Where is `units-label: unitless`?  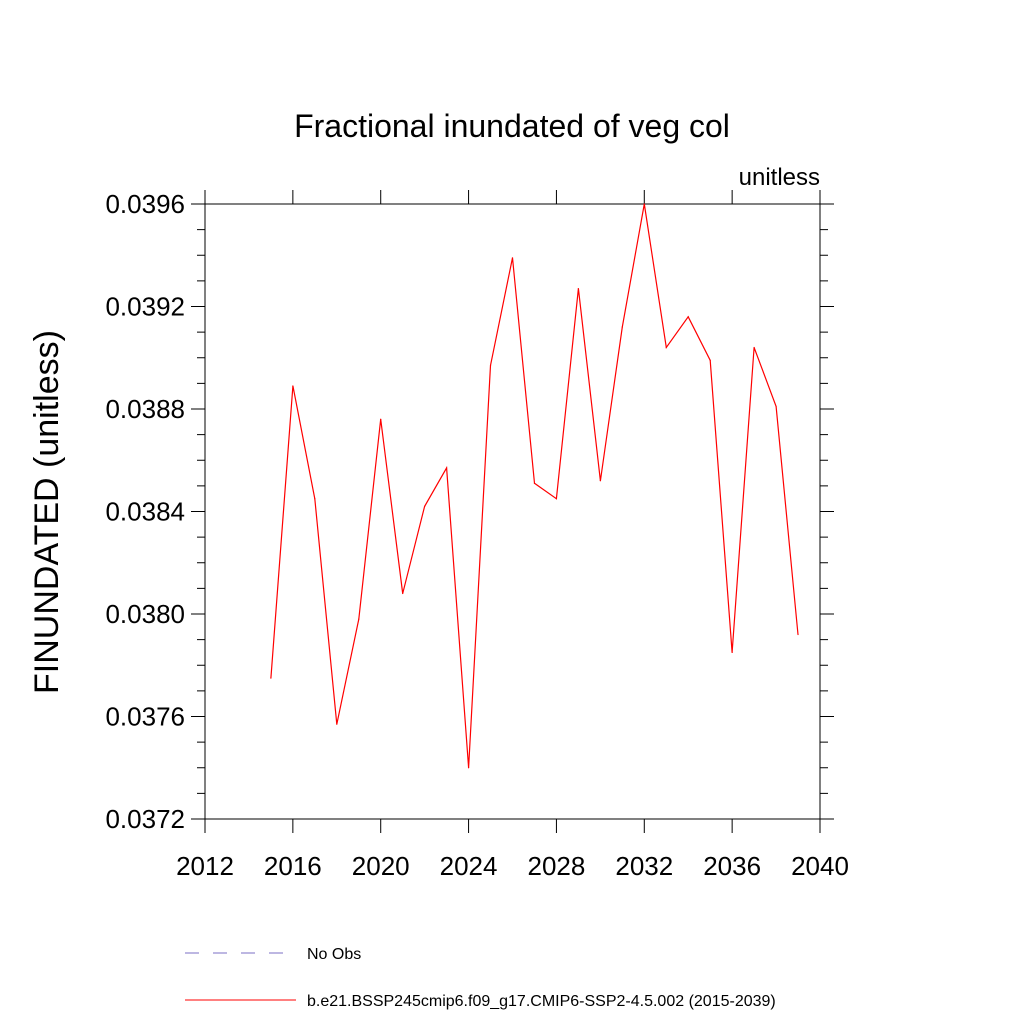 units-label: unitless is located at coordinates (779, 177).